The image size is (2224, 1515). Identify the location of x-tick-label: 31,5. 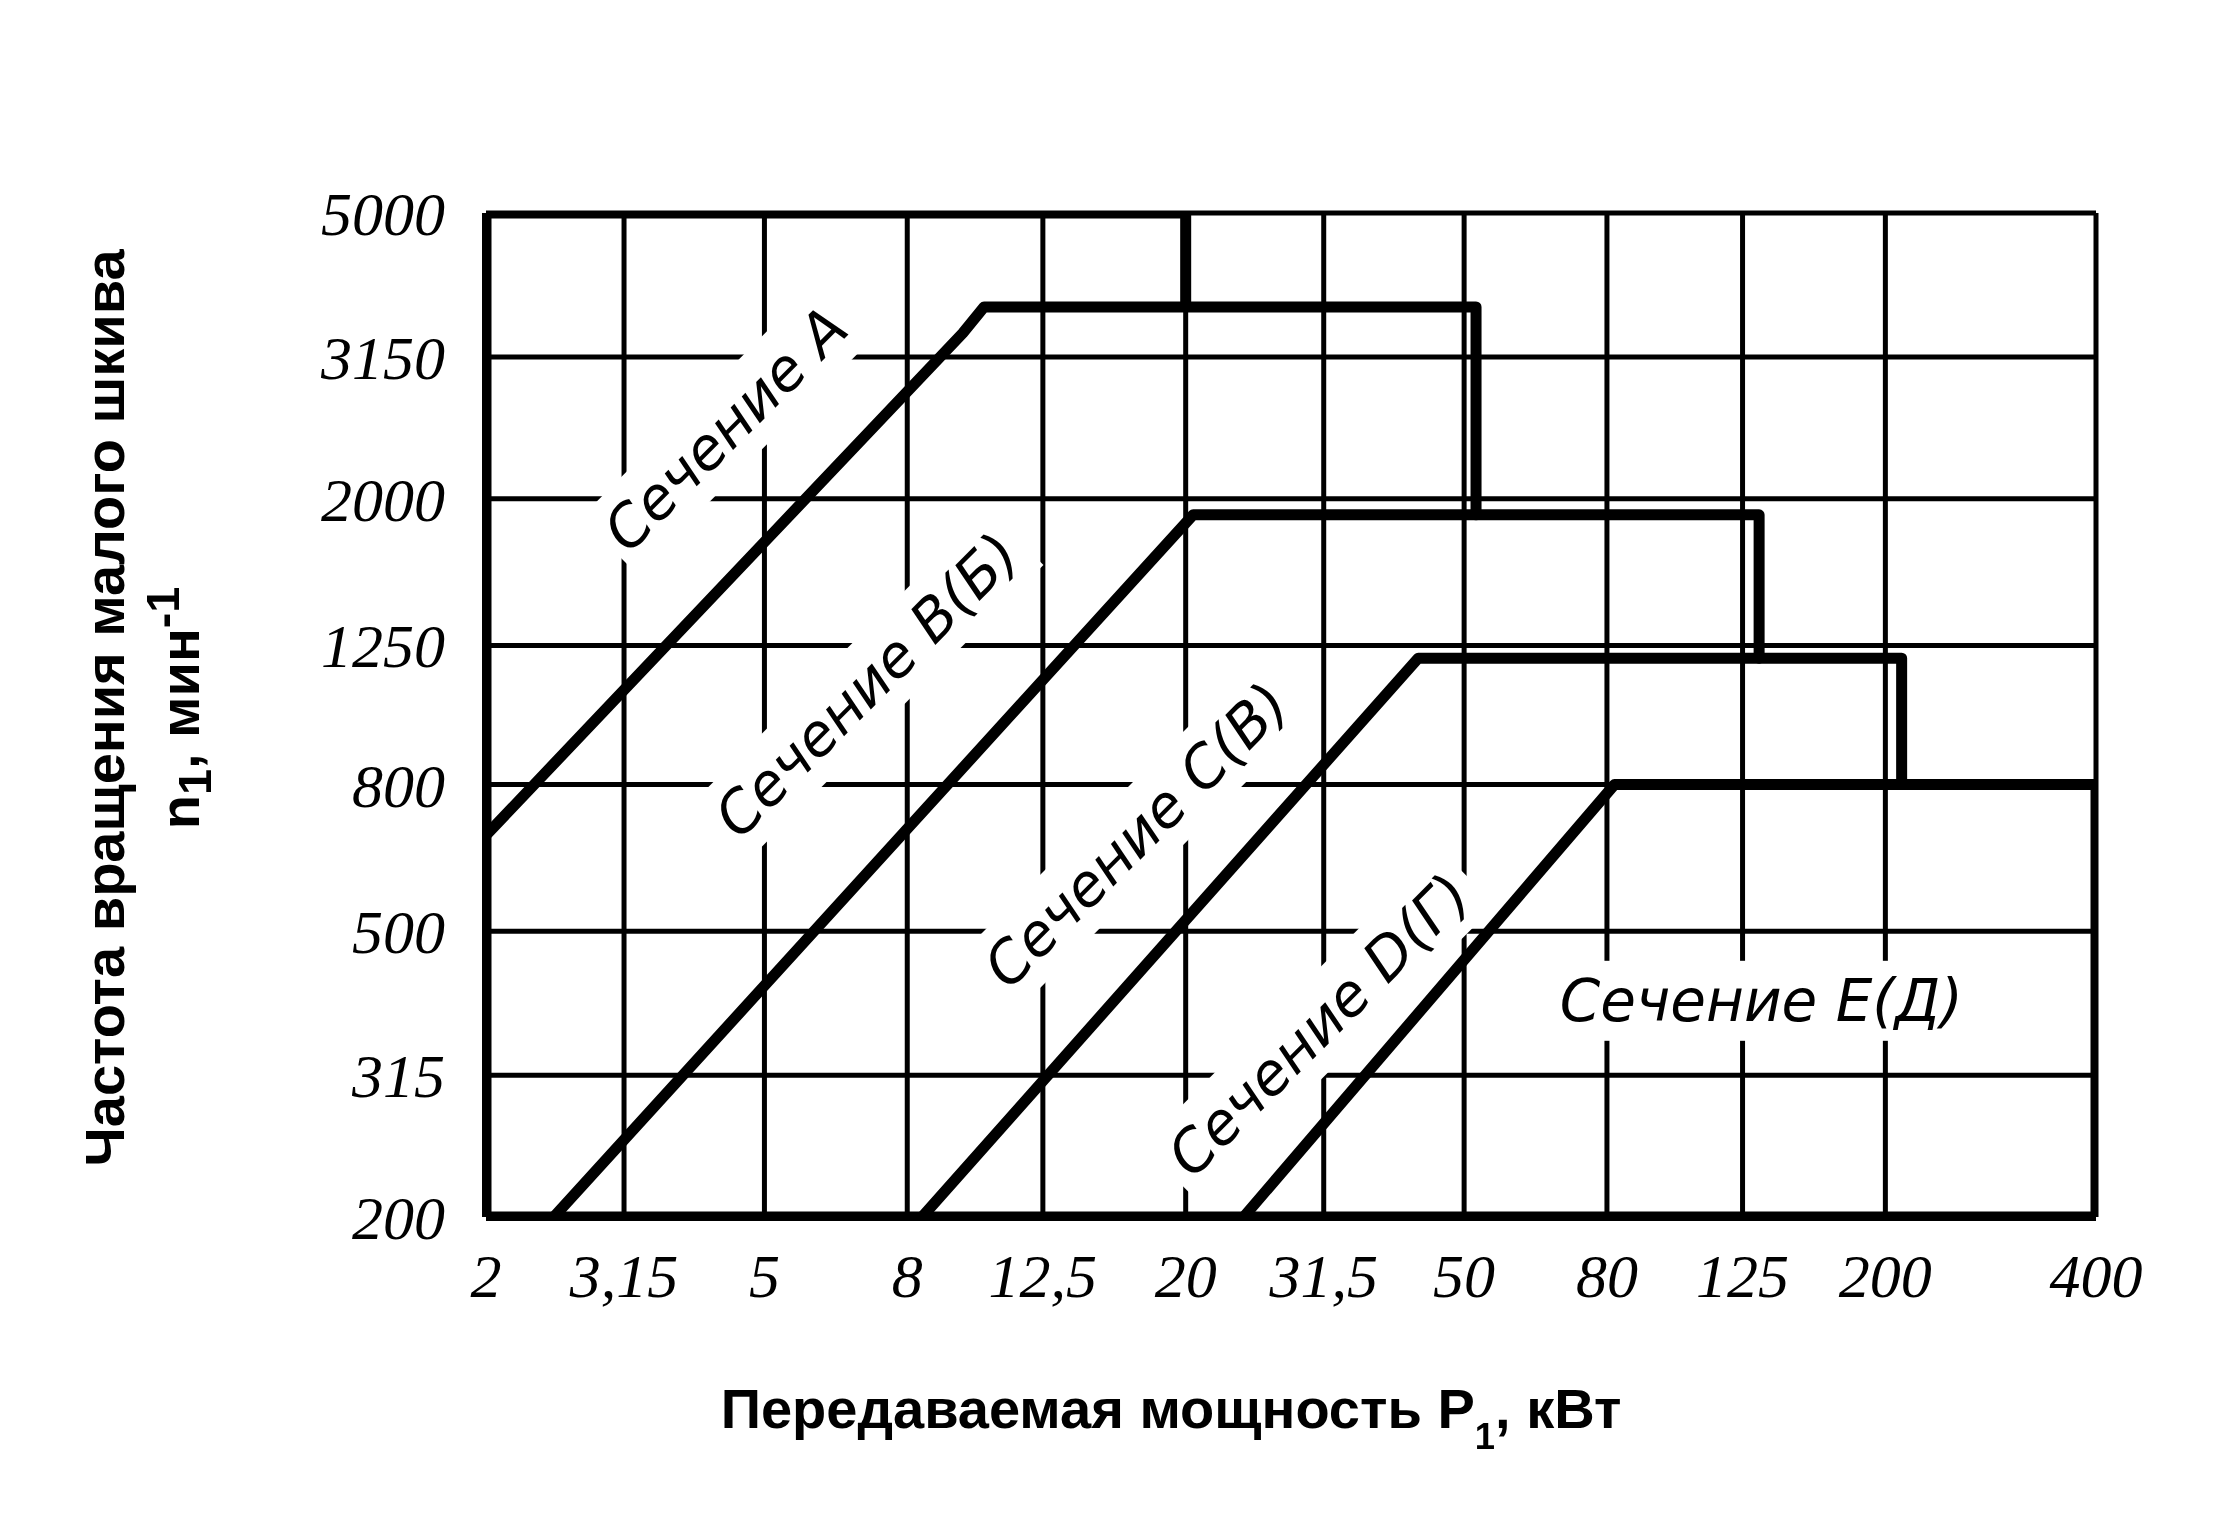
(1323, 1276).